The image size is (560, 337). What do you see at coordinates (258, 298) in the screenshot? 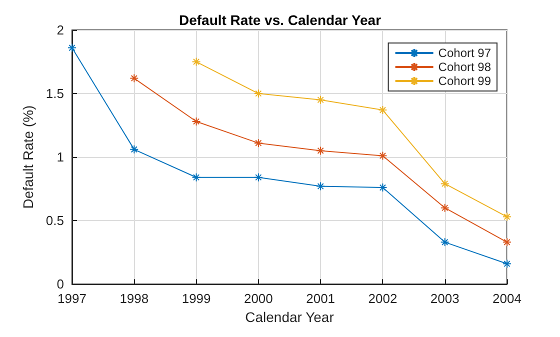
I see `x-tick-label: 2000` at bounding box center [258, 298].